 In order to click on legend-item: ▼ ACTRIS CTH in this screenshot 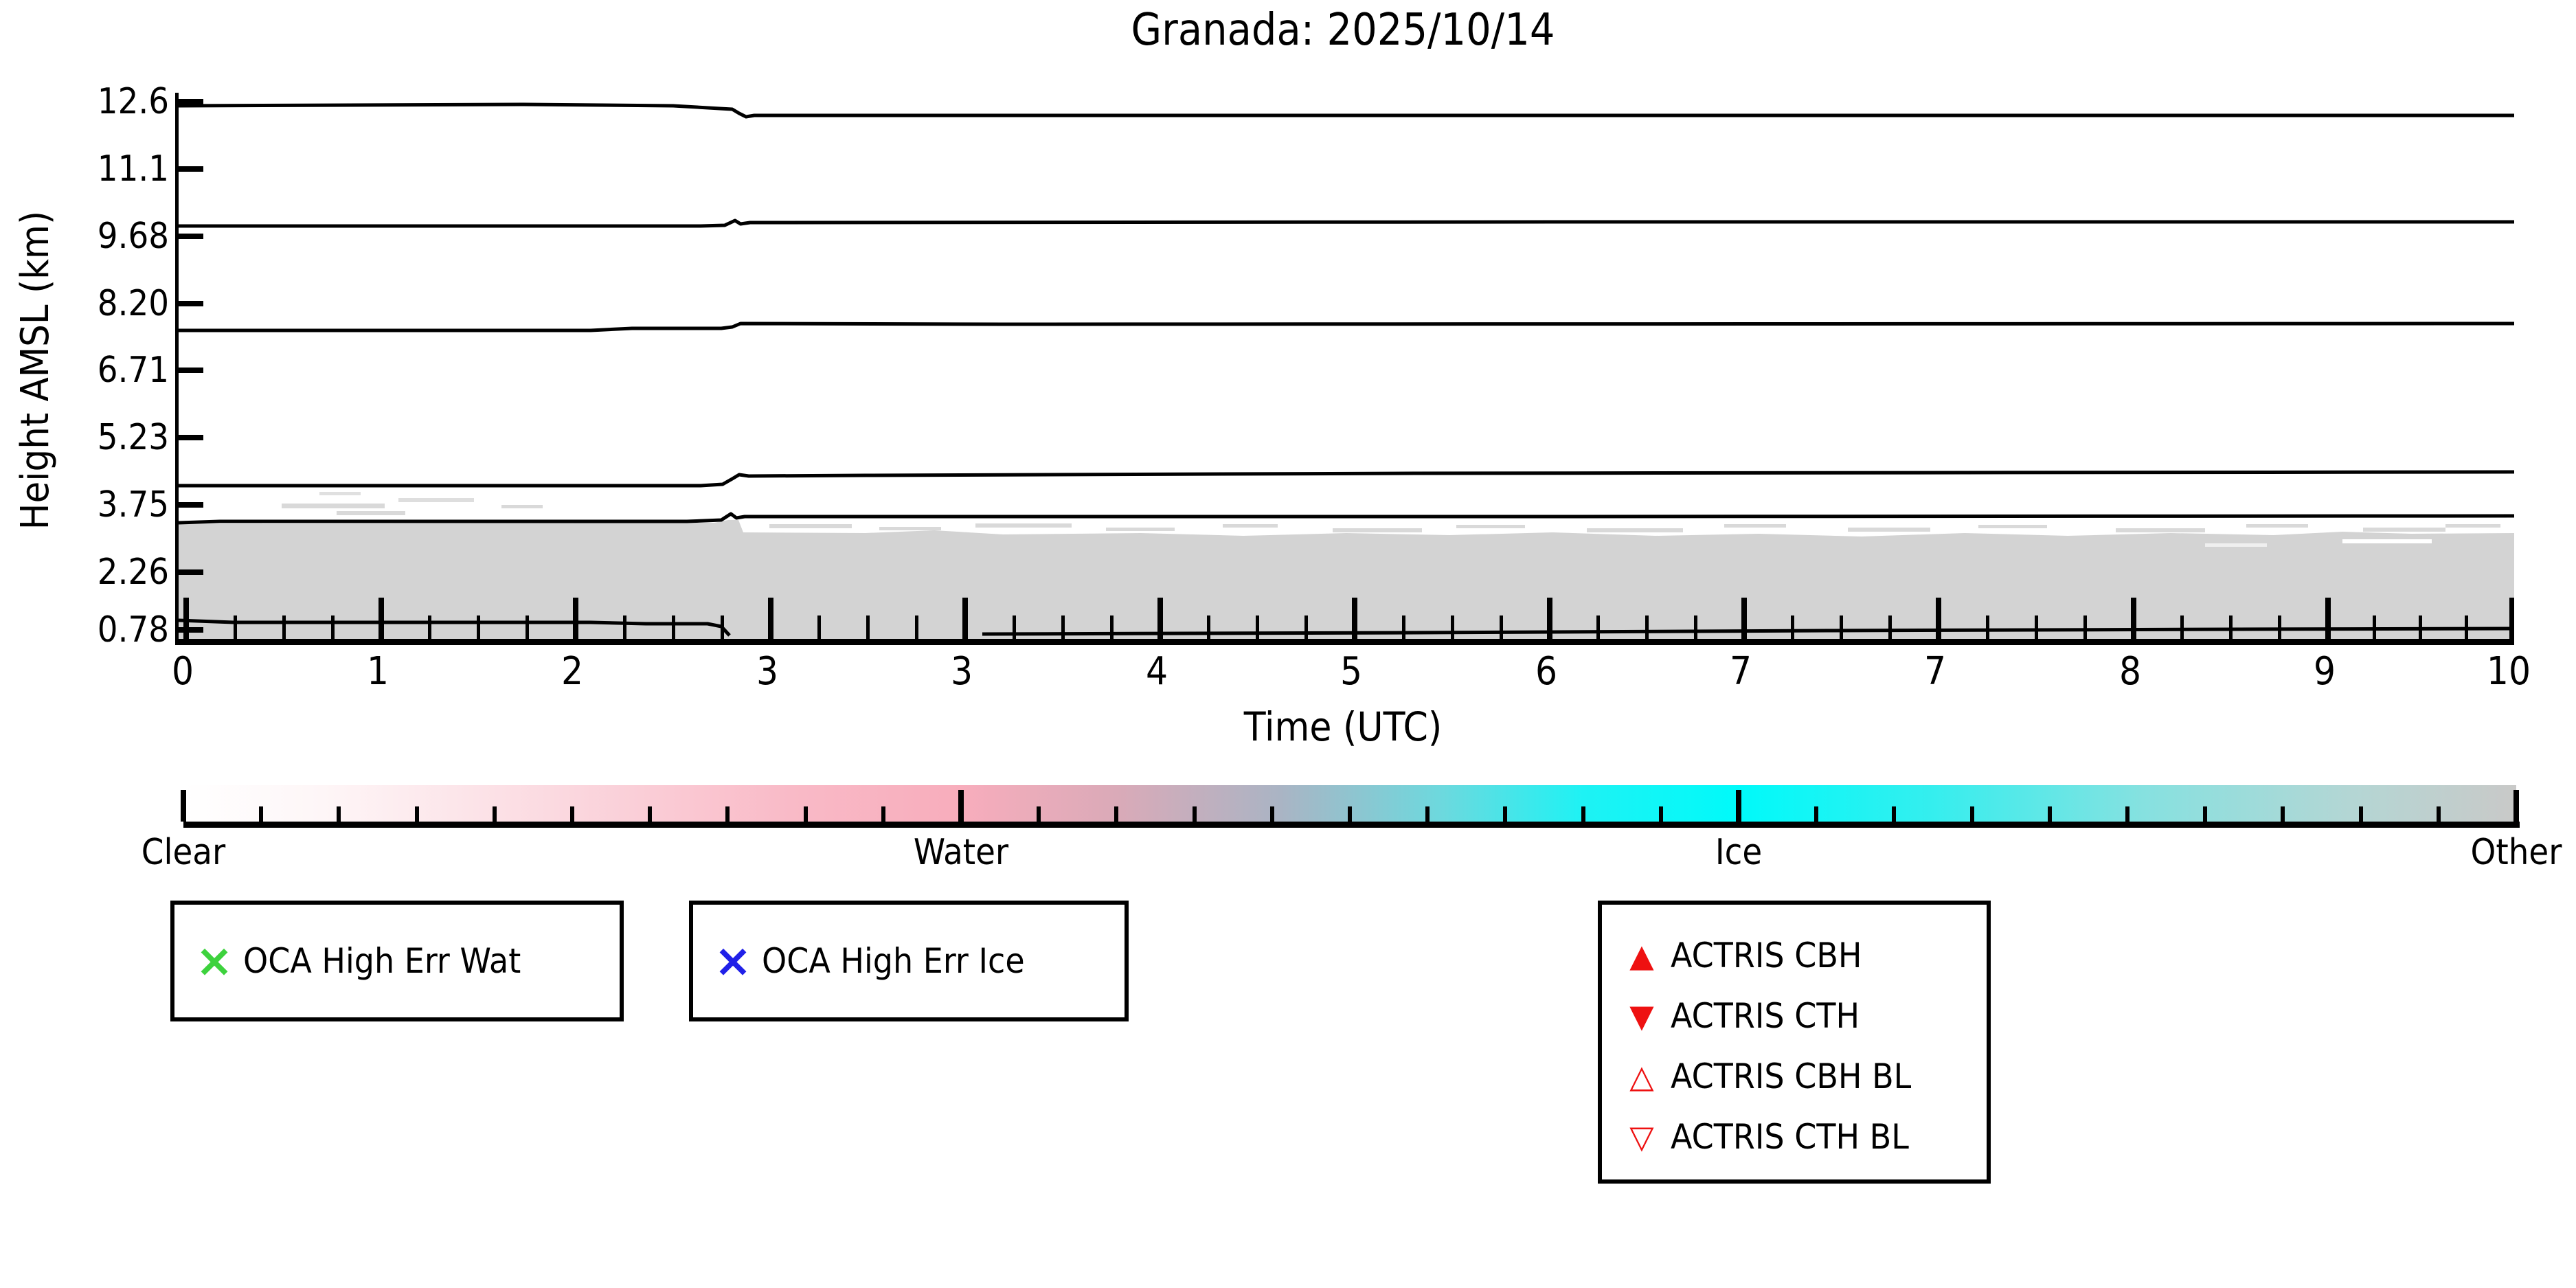, I will do `click(1794, 1016)`.